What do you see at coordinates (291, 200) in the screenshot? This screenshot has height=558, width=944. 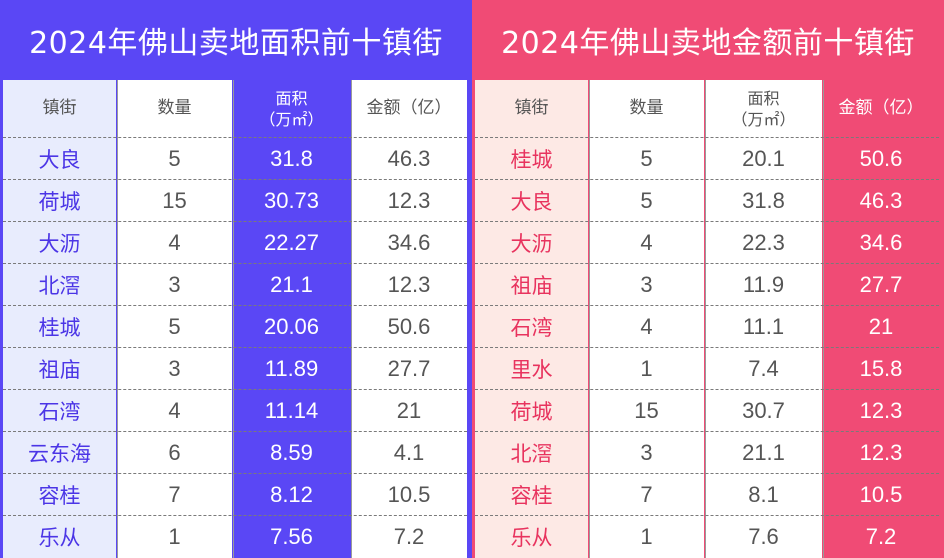 I see `area-cell: 30.73` at bounding box center [291, 200].